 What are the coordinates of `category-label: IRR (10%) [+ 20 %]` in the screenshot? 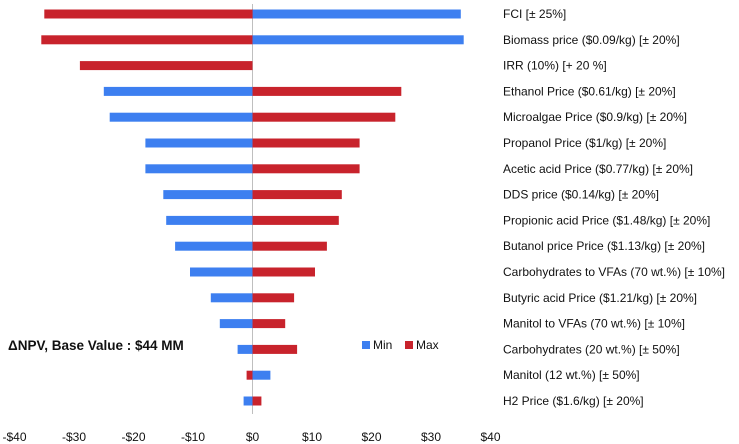 It's located at (555, 66).